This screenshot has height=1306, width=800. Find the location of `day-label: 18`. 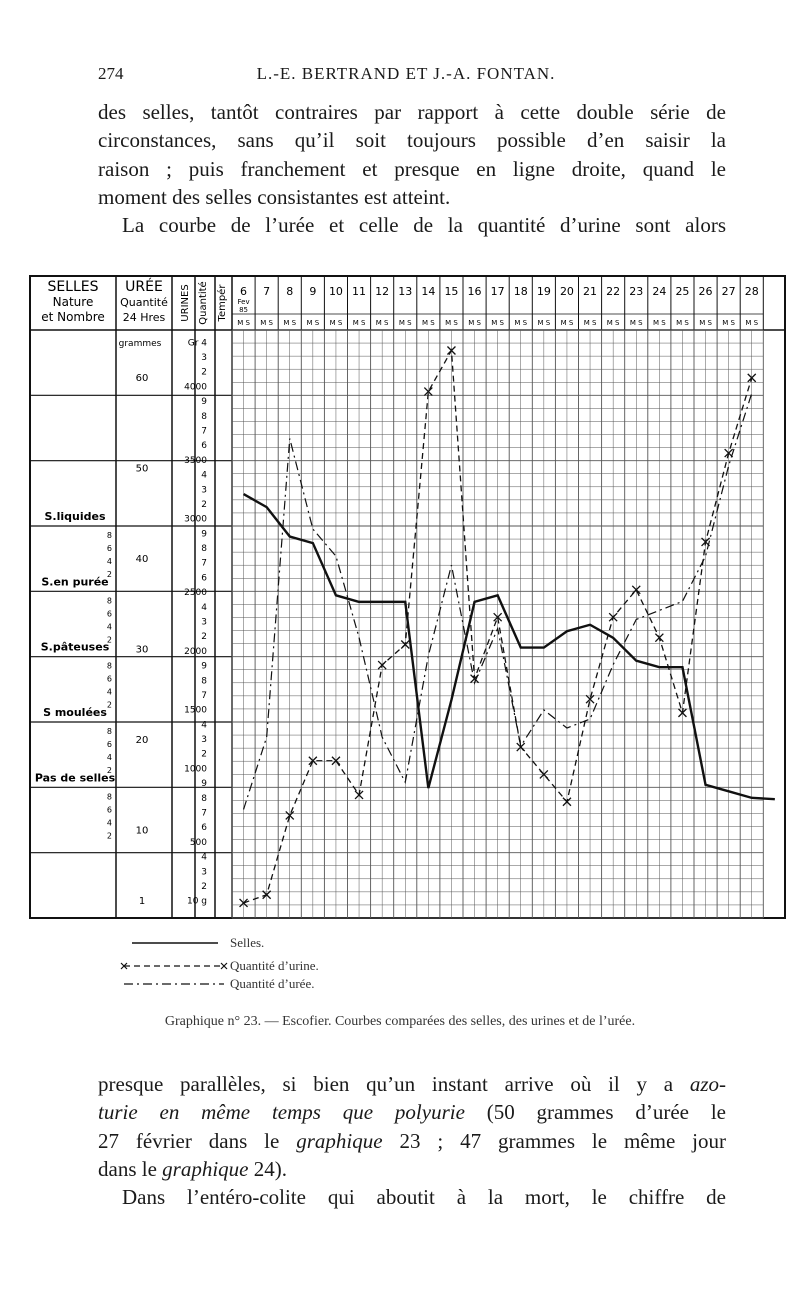

day-label: 18 is located at coordinates (521, 291).